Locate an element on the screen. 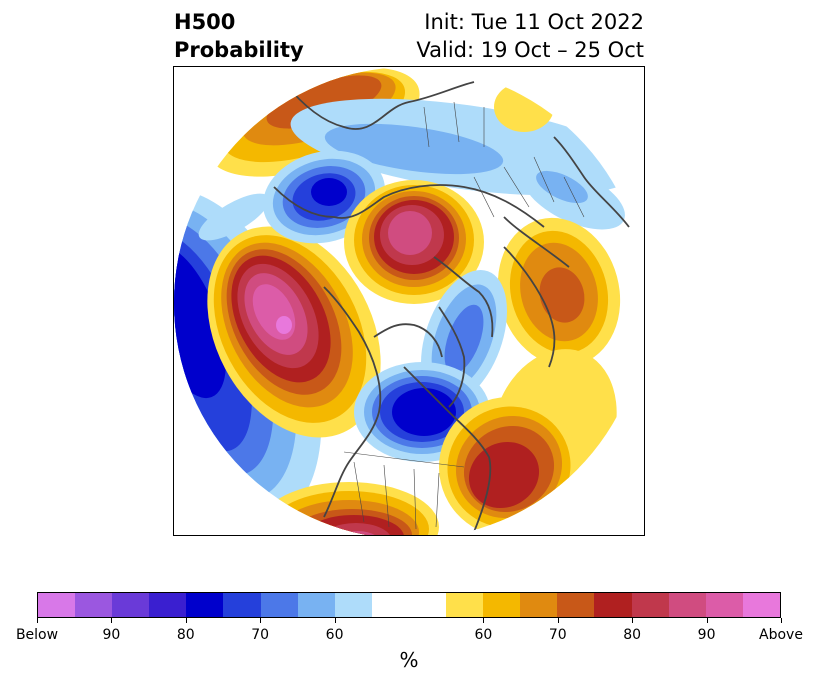 Image resolution: width=819 pixels, height=686 pixels. anomaly-below-canada is located at coordinates (464, 337).